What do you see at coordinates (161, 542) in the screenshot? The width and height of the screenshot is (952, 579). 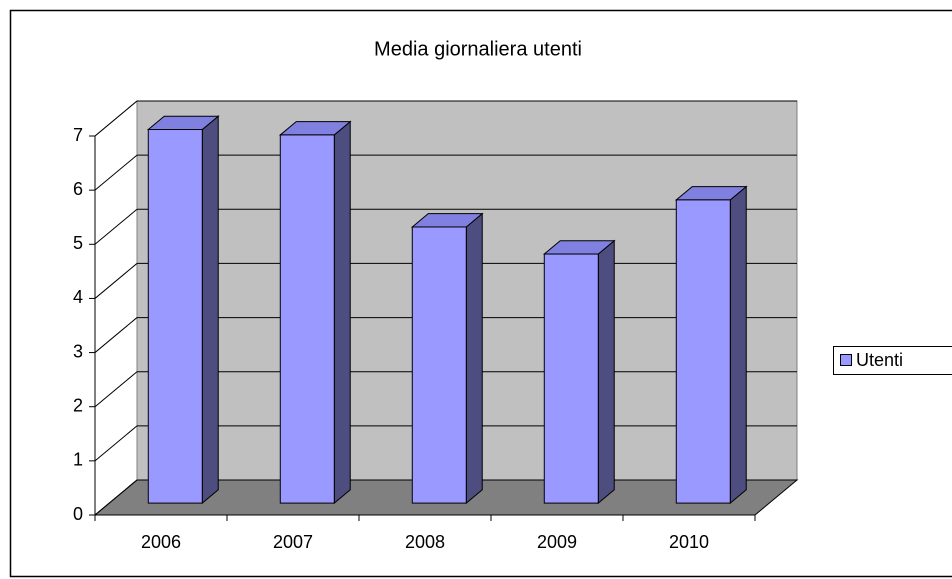 I see `x-tick-label: 2006` at bounding box center [161, 542].